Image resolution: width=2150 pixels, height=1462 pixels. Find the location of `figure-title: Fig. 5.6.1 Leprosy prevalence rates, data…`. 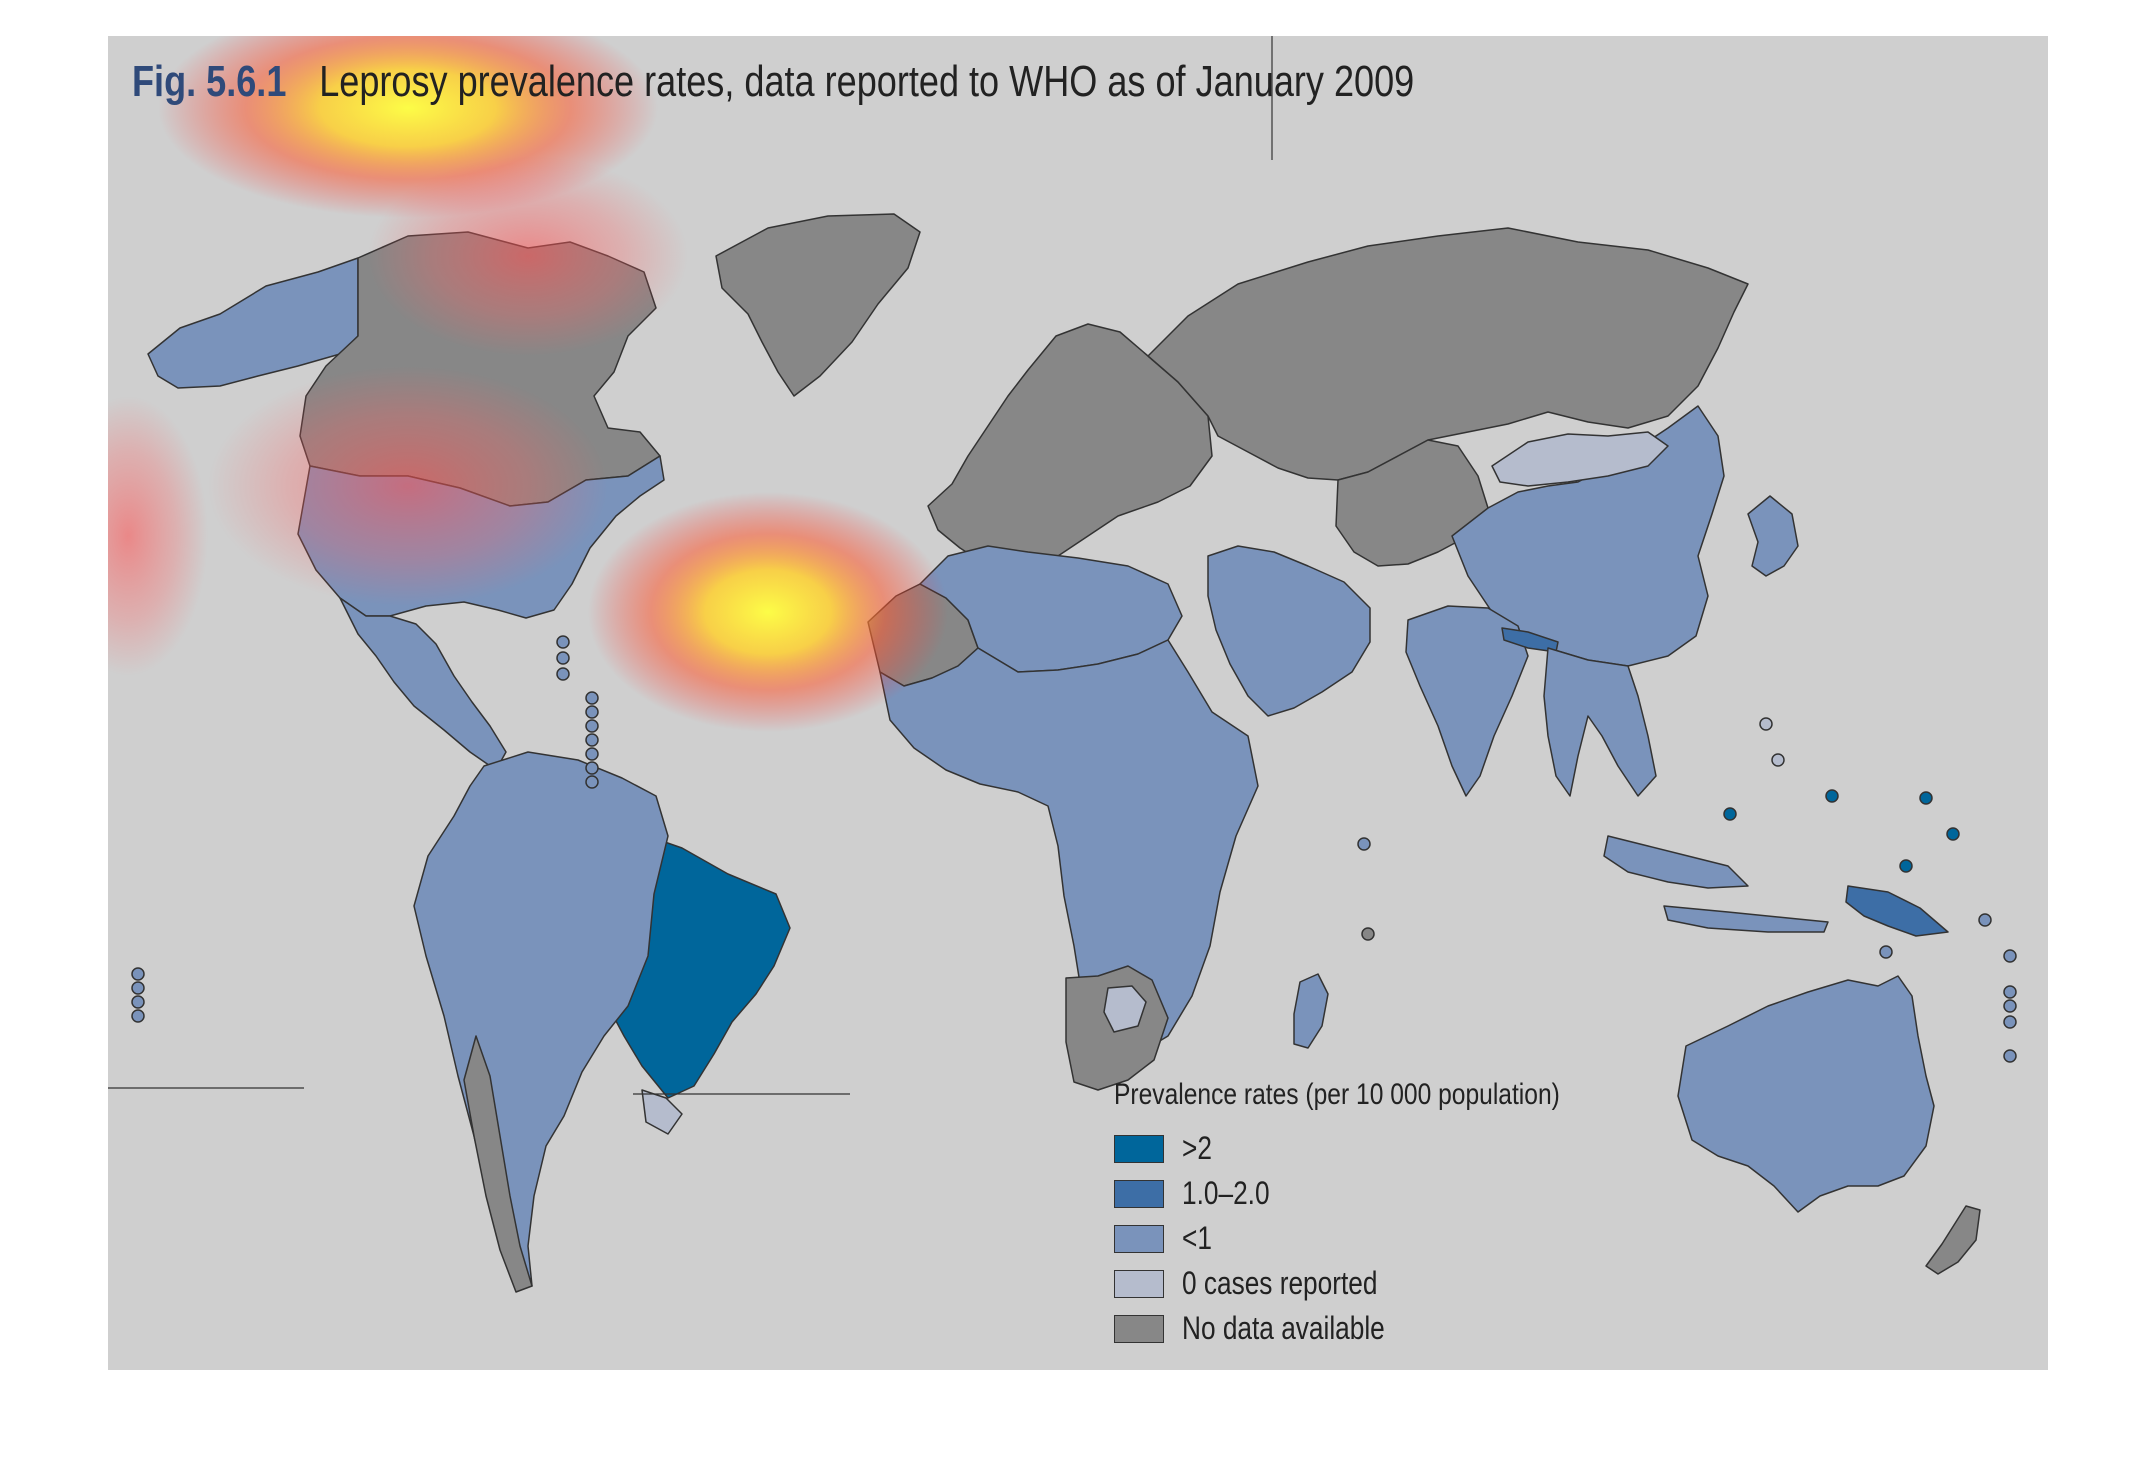

figure-title: Fig. 5.6.1 Leprosy prevalence rates, data… is located at coordinates (773, 82).